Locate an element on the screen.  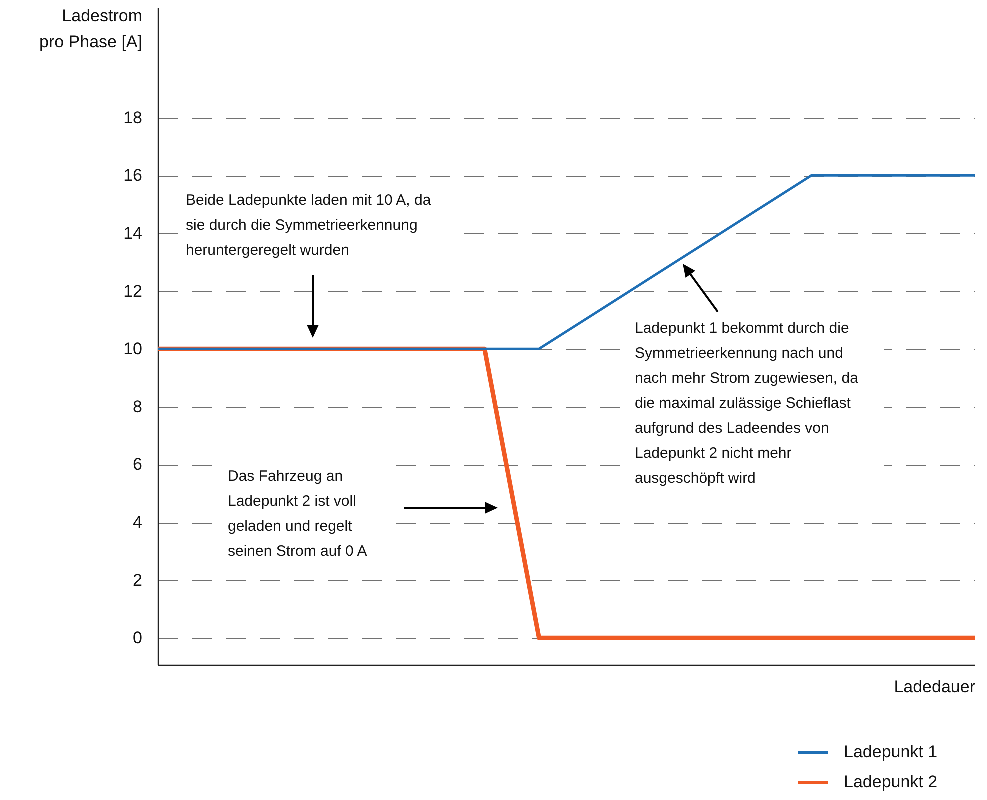
y-tick-label: 14 is located at coordinates (133, 233).